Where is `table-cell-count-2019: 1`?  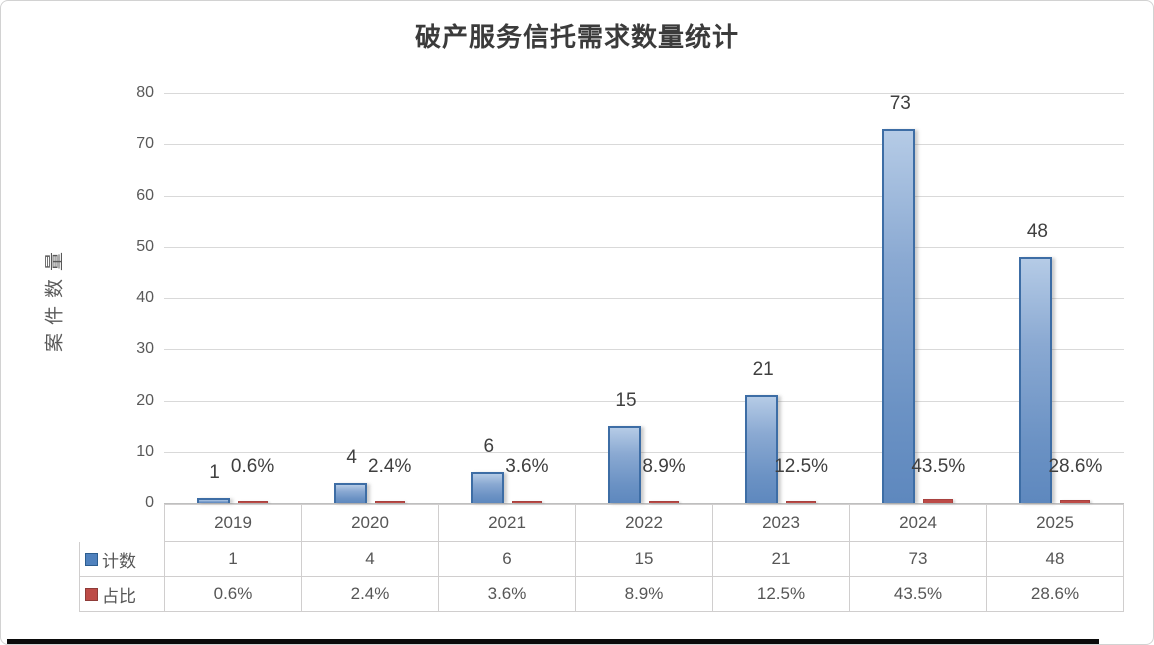
table-cell-count-2019: 1 is located at coordinates (233, 559).